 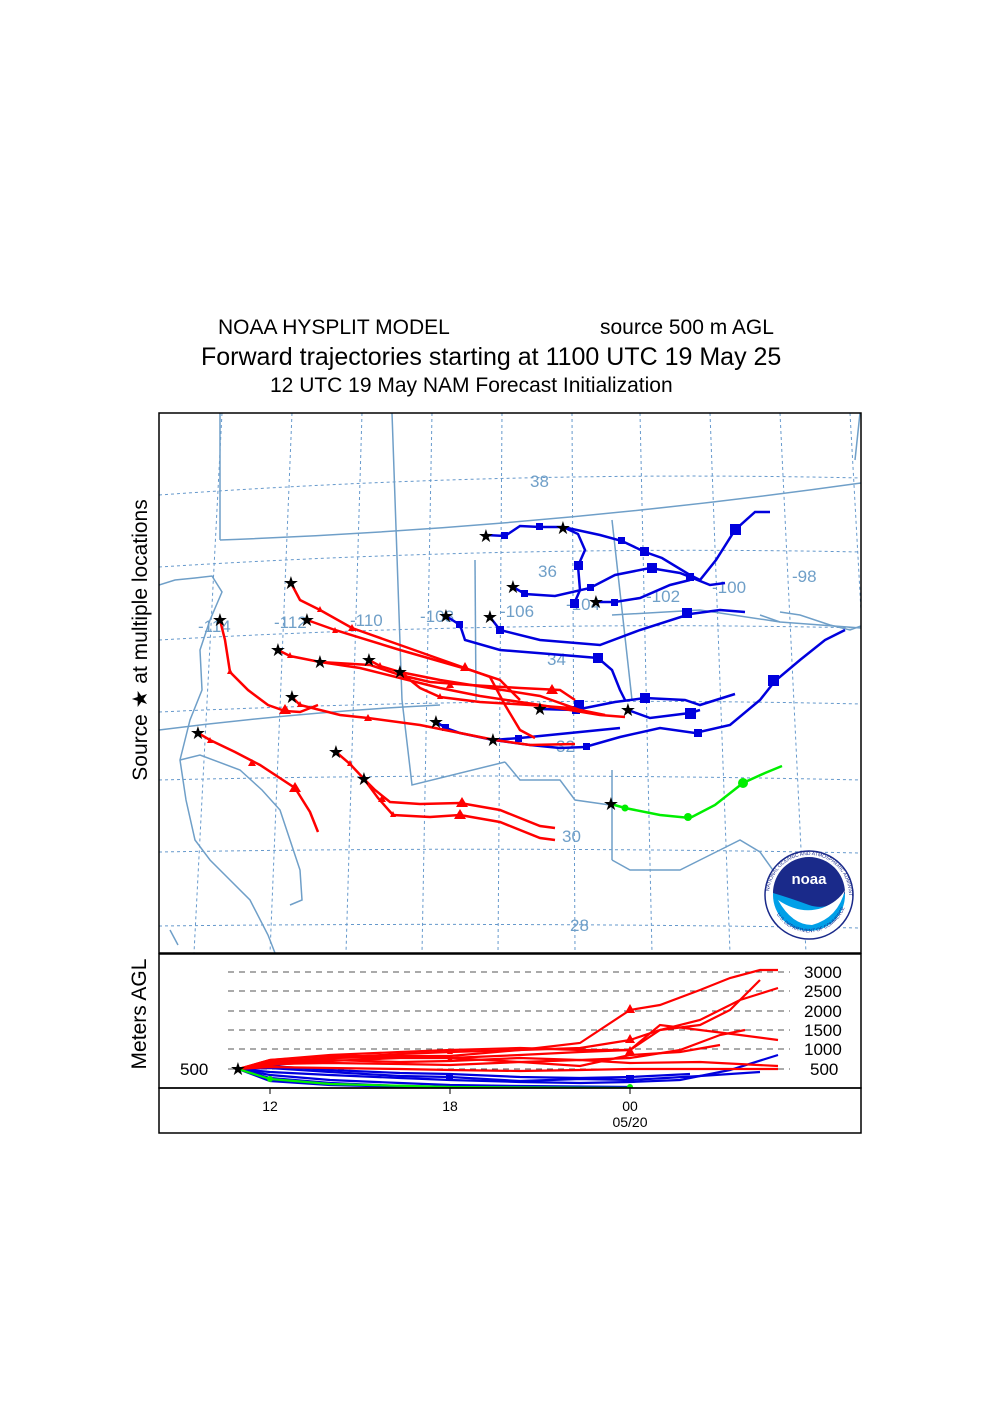 I want to click on model-title: NOAA HYSPLIT MODEL, so click(x=334, y=327).